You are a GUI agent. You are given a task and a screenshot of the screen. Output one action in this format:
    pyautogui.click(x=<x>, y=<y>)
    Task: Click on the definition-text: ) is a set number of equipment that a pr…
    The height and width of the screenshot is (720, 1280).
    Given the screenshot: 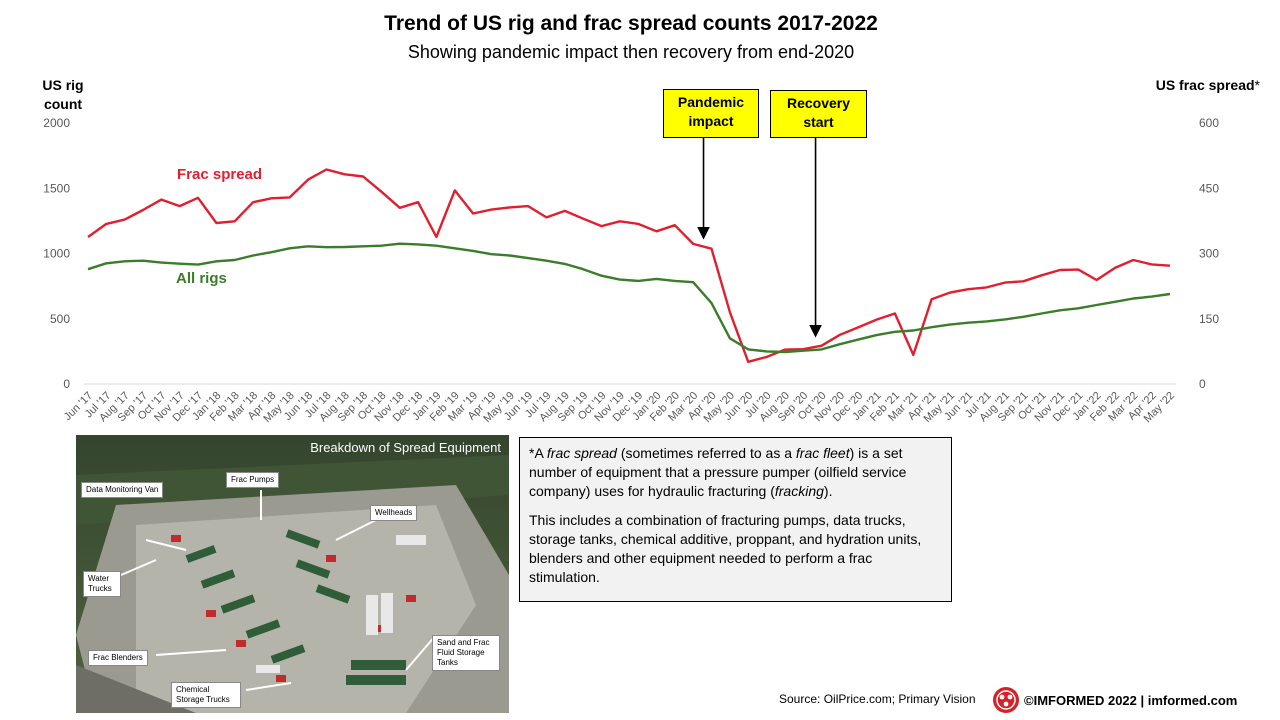 What is the action you would take?
    pyautogui.click(x=718, y=472)
    